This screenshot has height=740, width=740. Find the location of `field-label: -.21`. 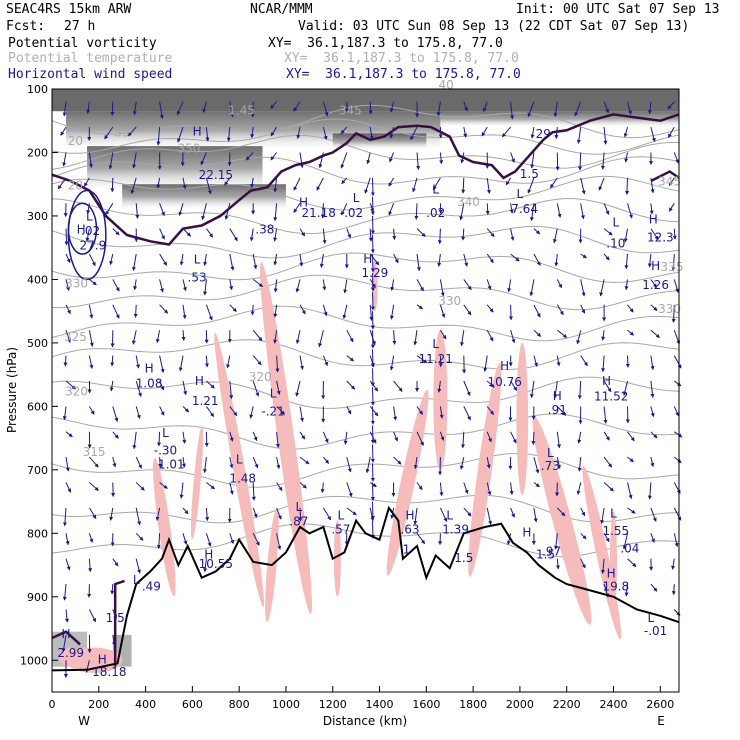

field-label: -.21 is located at coordinates (272, 411).